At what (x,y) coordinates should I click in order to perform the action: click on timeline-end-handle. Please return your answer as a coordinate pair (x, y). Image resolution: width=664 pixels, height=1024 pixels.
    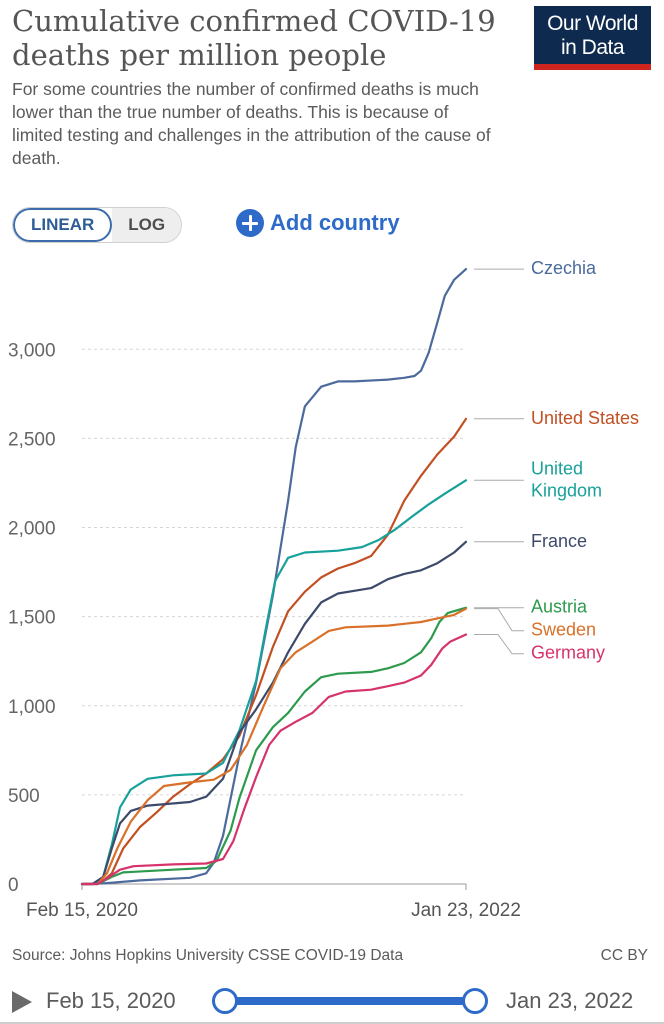
    Looking at the image, I should click on (475, 1001).